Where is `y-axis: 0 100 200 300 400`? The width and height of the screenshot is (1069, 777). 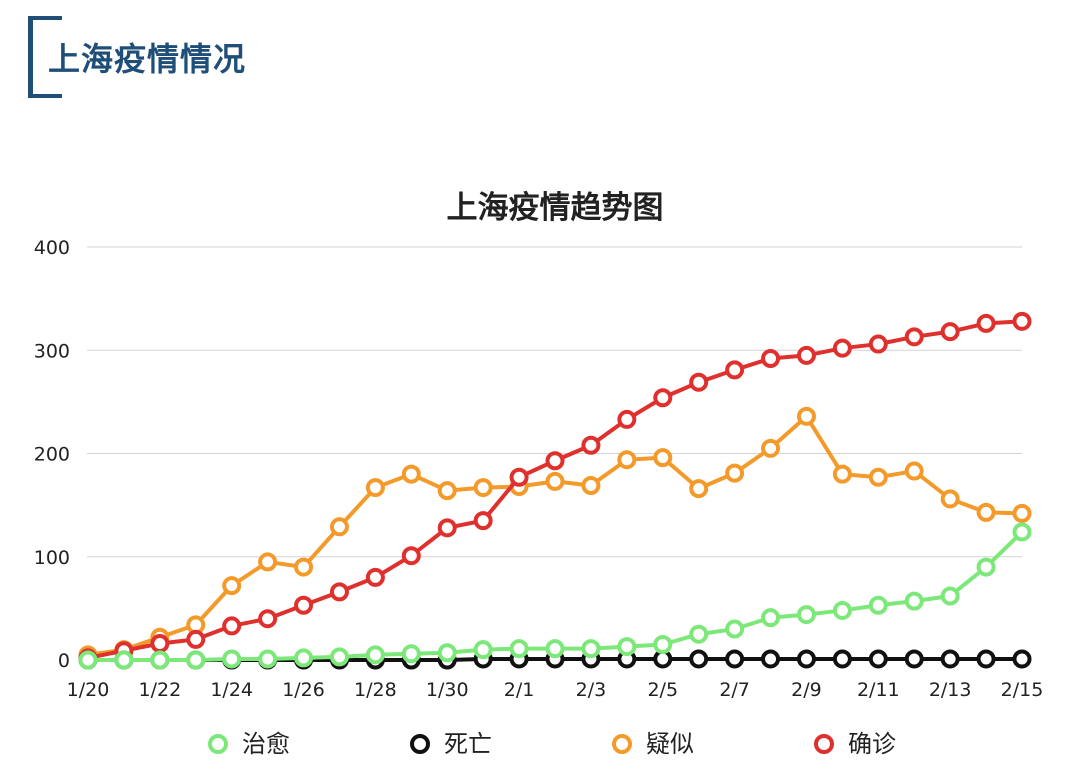
y-axis: 0 100 200 300 400 is located at coordinates (52, 454).